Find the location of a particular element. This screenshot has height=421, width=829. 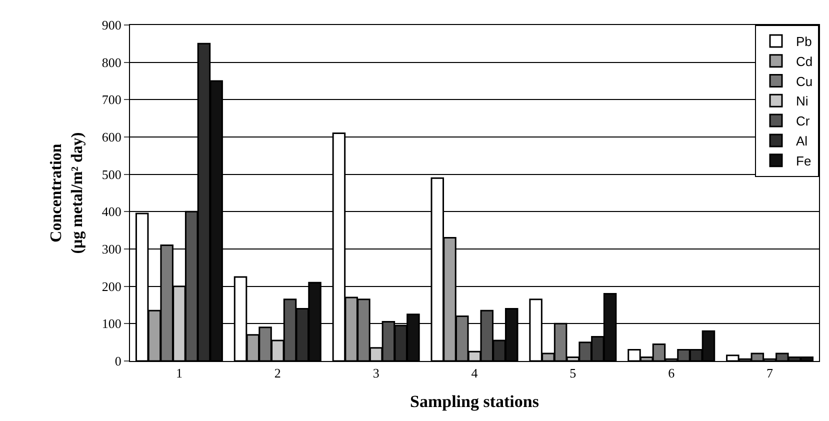

y-tick-label: 400 is located at coordinates (112, 212).